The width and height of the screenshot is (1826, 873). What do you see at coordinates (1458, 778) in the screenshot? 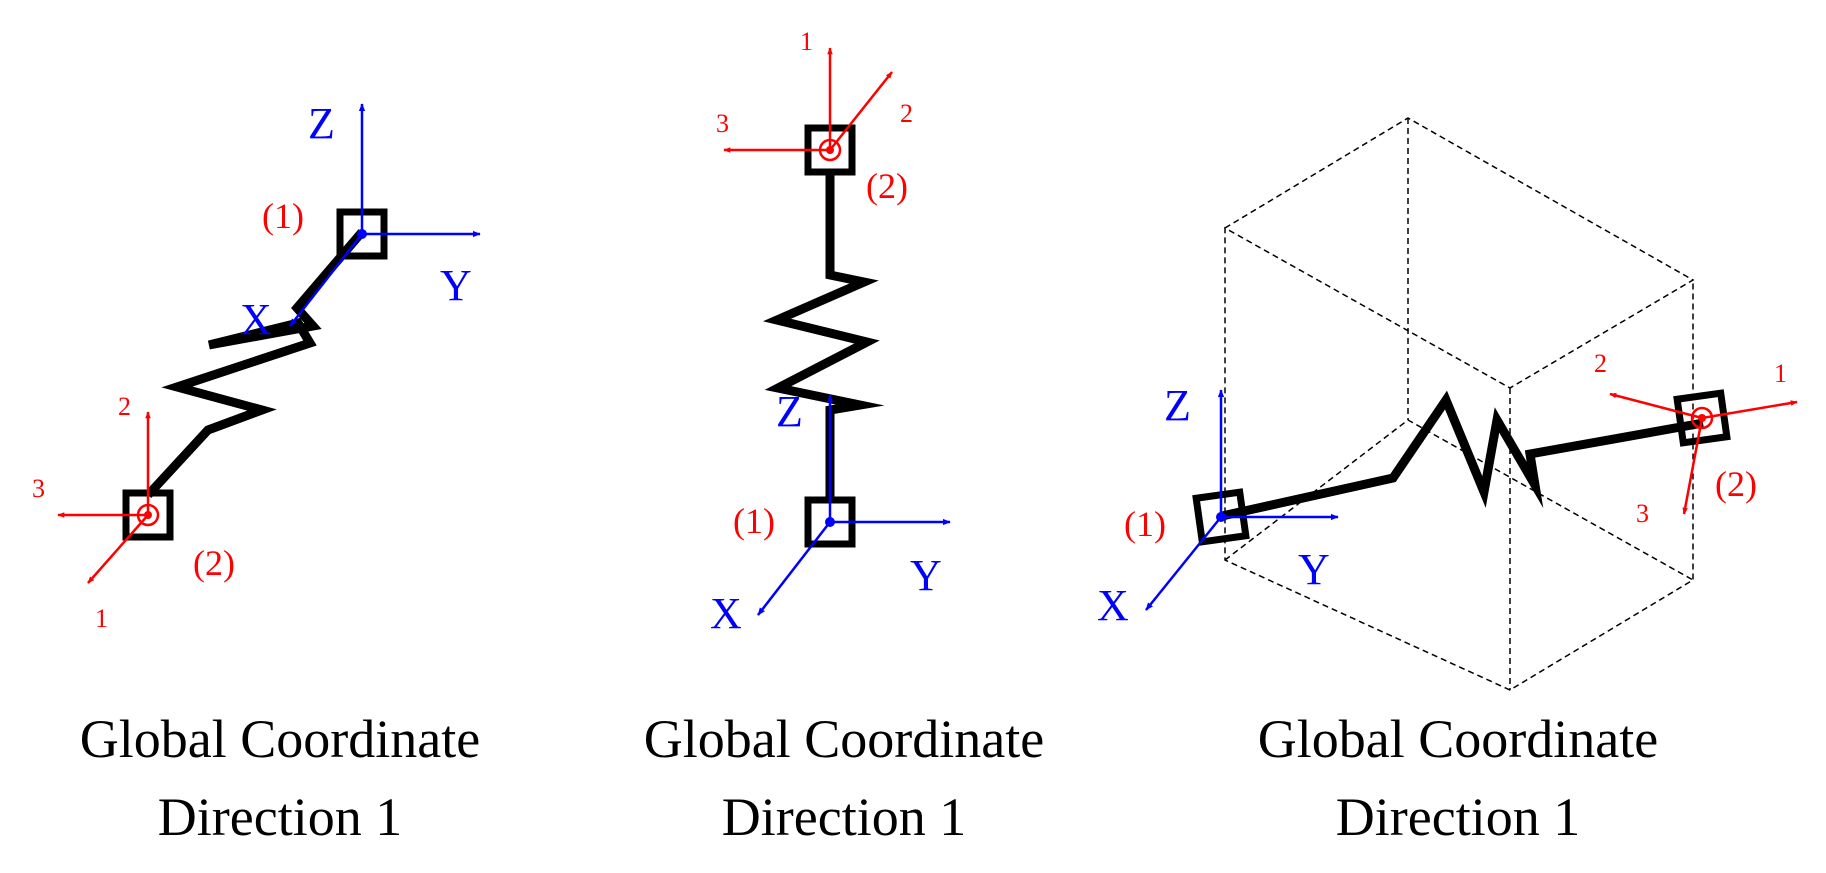
I see `panel-3-caption: Global Coordinate Direction 1` at bounding box center [1458, 778].